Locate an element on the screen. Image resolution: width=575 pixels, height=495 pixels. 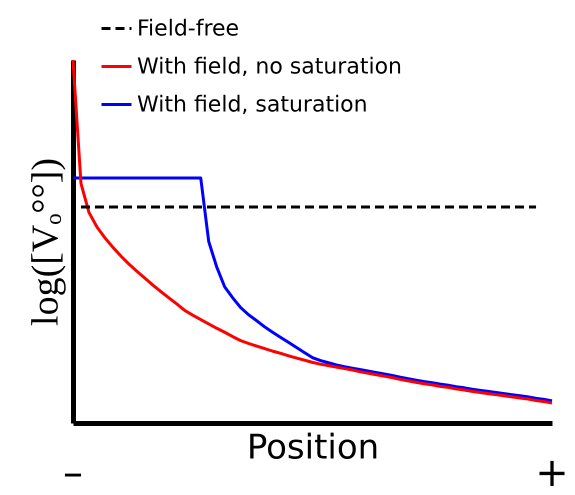
y-axis-title: log([Vₒ°°]) is located at coordinates (45, 242).